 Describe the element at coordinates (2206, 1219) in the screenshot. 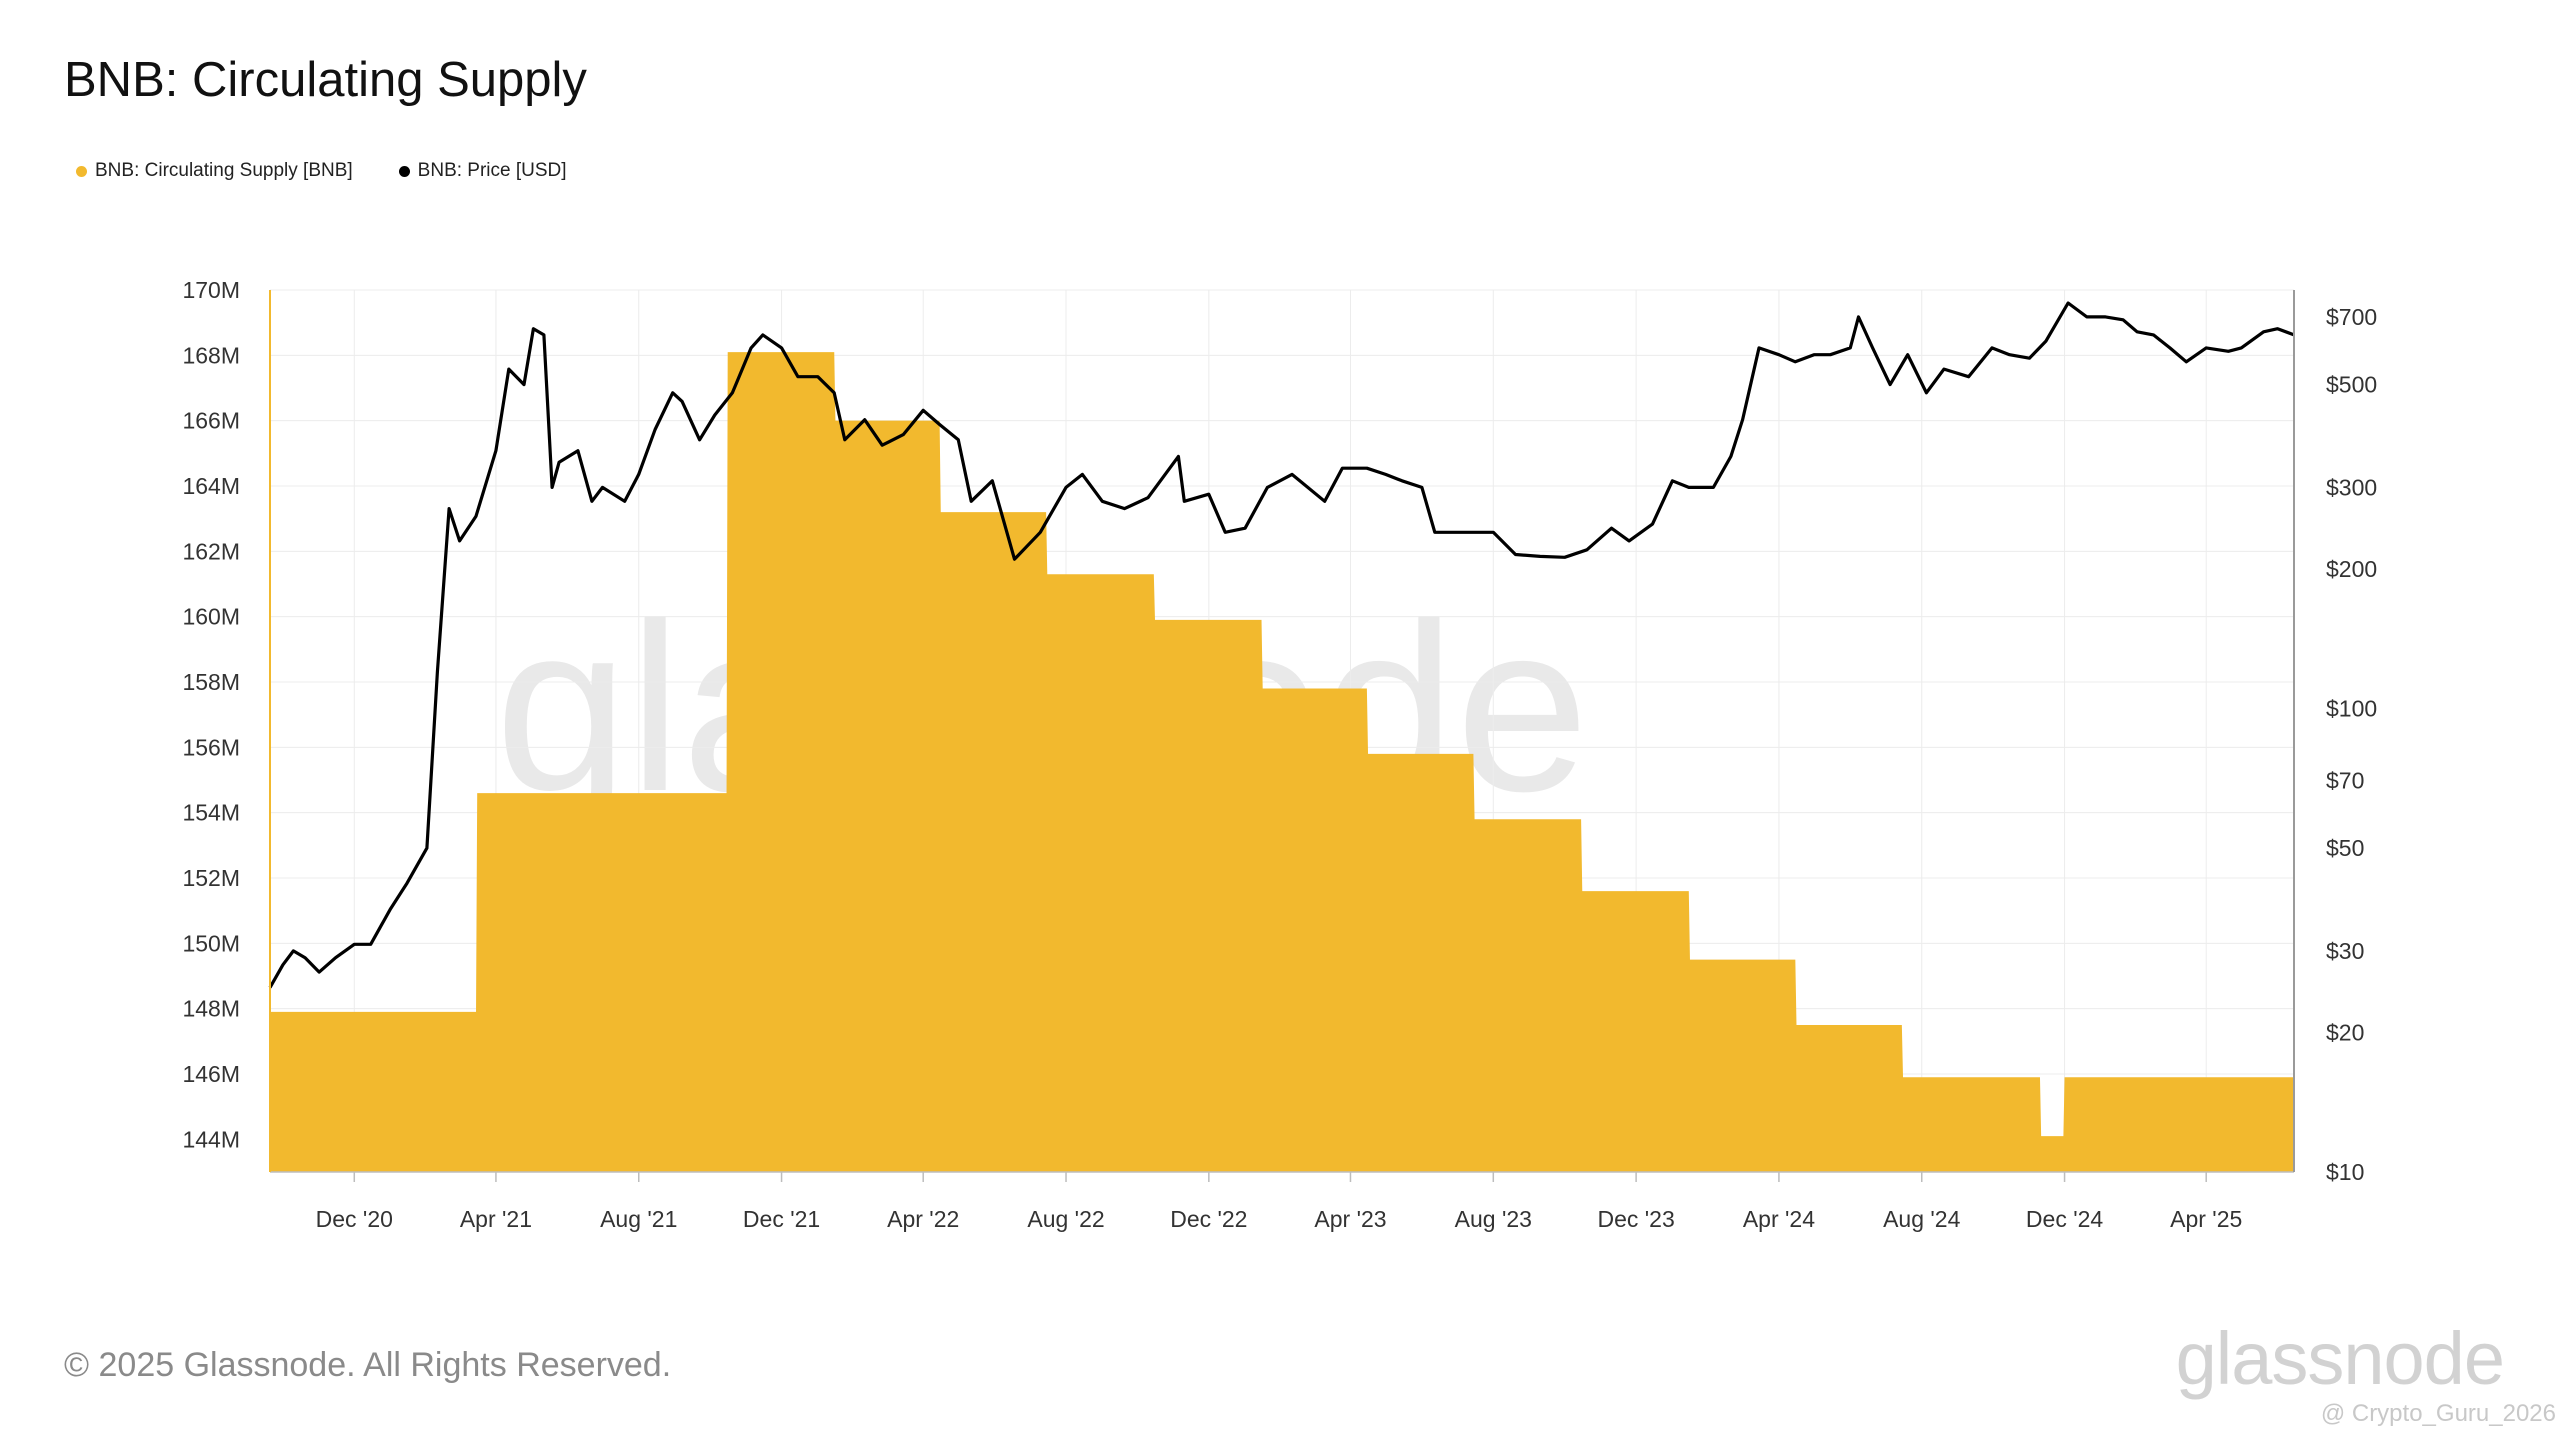

I see `x-tick-label: Apr '25` at that location.